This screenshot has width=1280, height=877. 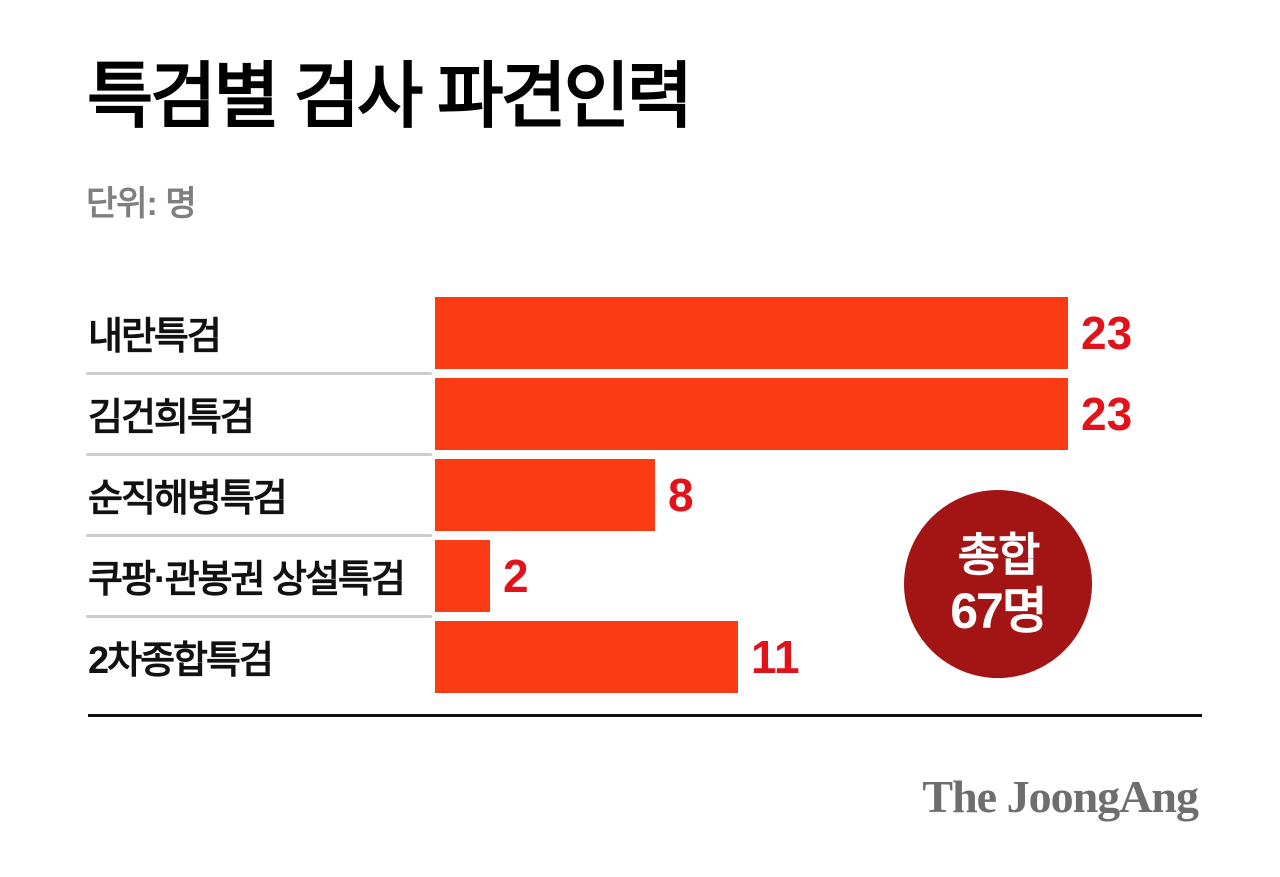 What do you see at coordinates (188, 499) in the screenshot?
I see `category-label: 순직해병특검` at bounding box center [188, 499].